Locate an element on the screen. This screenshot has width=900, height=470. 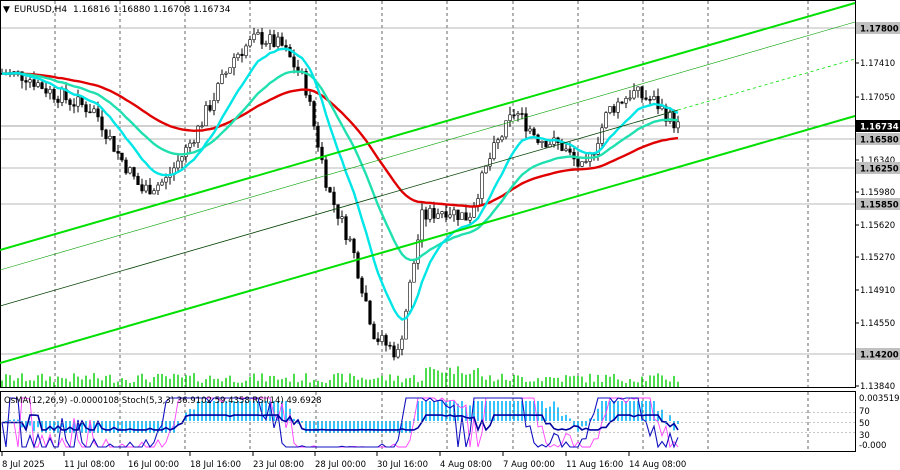
time-label: 30 Jul 16:00 is located at coordinates (402, 465).